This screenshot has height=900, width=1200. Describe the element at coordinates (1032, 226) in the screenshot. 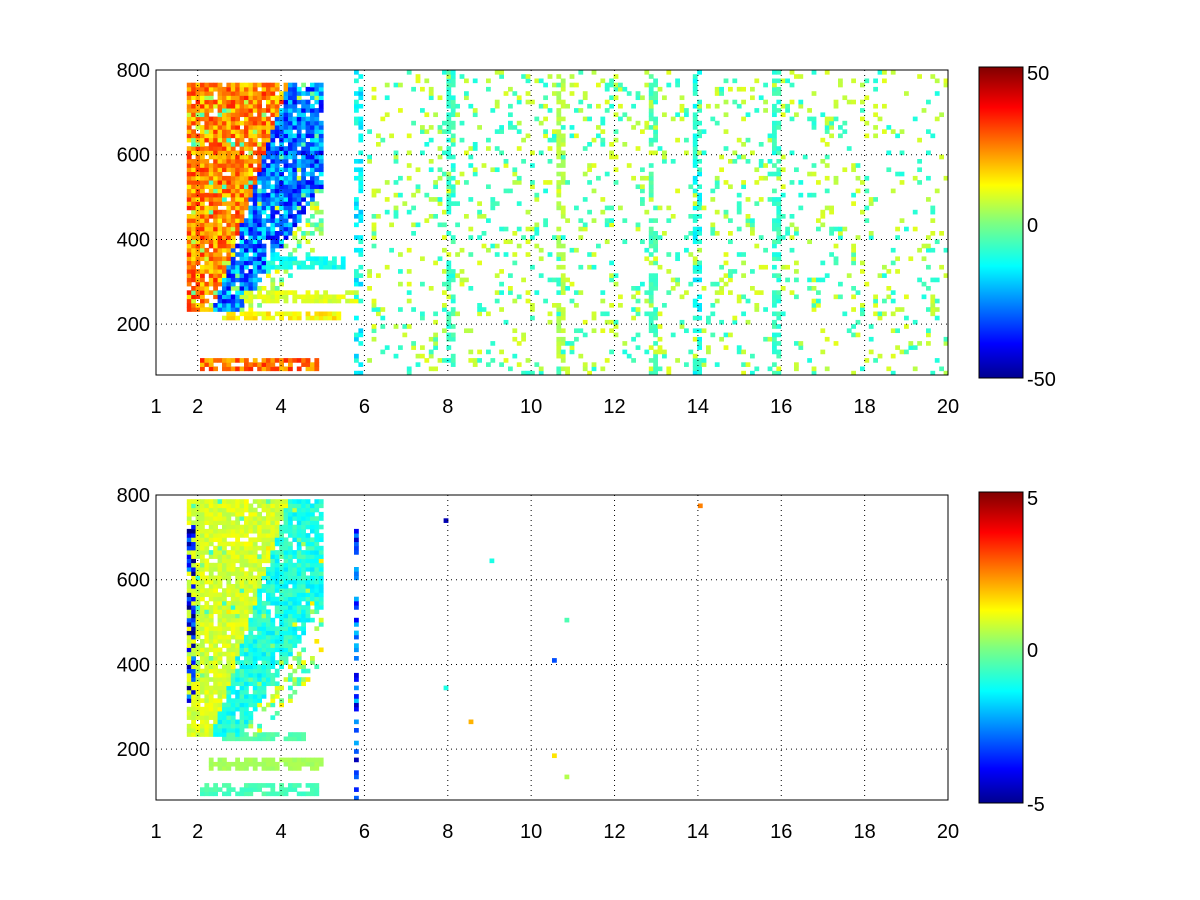

I see `colorbar-top-mid-label: 0` at that location.